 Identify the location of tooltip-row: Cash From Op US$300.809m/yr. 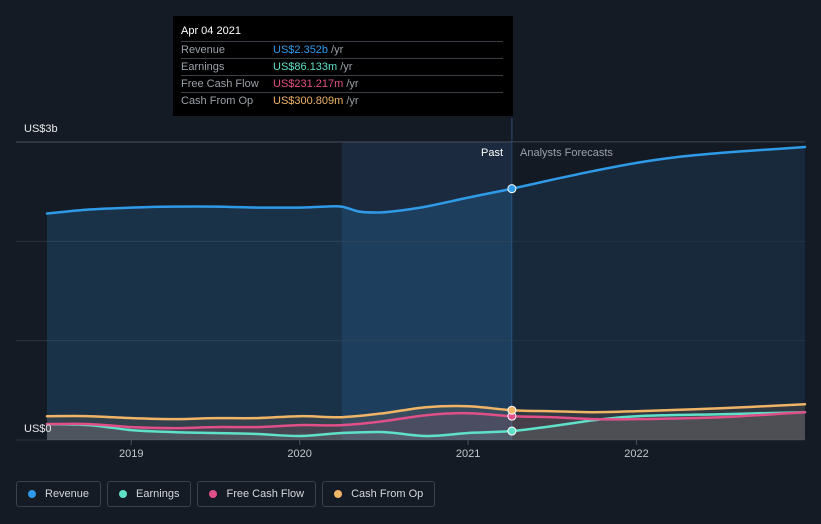
(342, 100).